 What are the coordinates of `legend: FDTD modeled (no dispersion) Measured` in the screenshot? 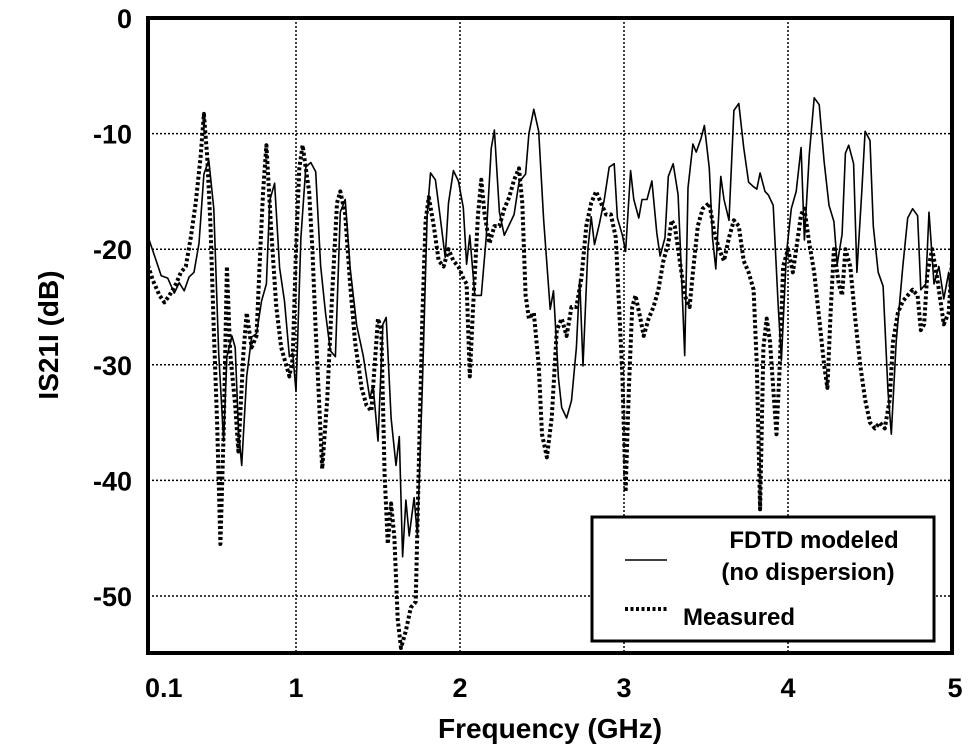 It's located at (763, 579).